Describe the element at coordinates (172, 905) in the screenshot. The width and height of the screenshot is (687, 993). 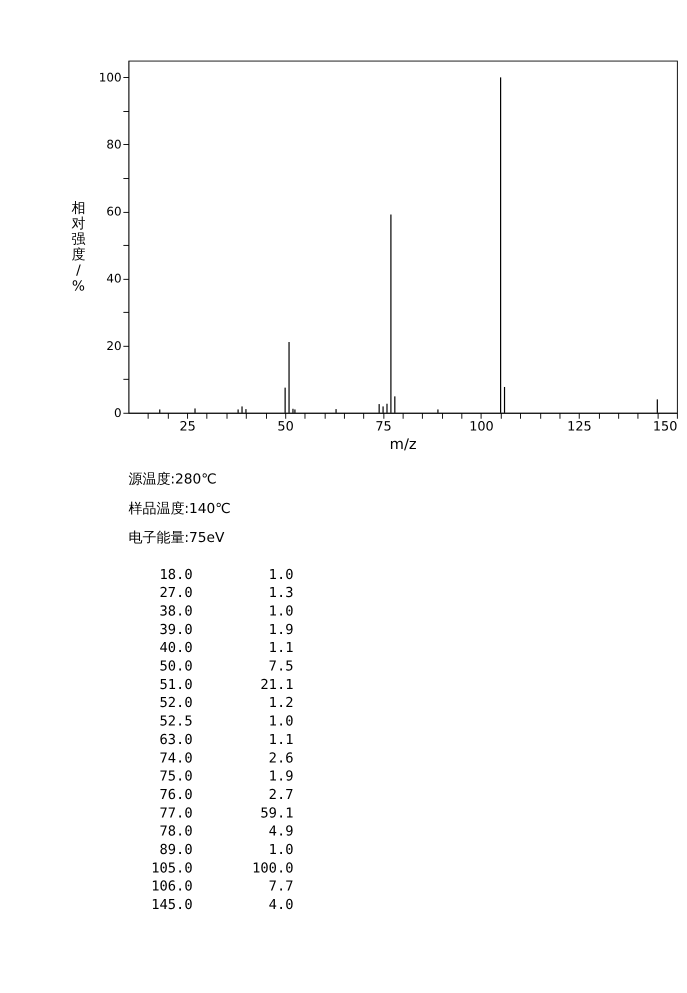
I see `category-label: 145.0` at that location.